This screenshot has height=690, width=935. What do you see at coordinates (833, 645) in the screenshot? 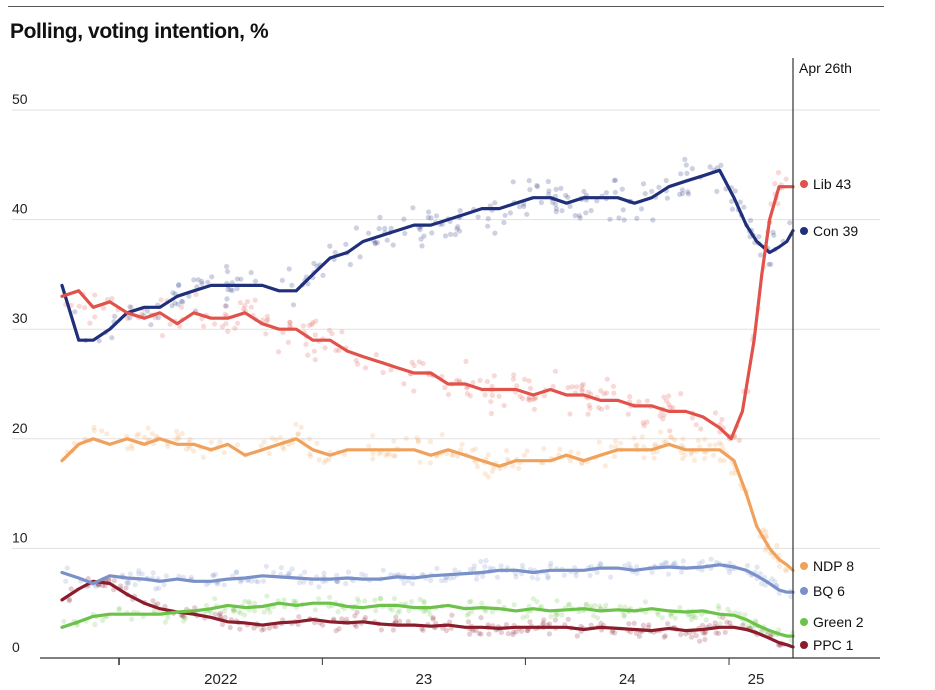
I see `legend-label-ppc: PPC 1` at bounding box center [833, 645].